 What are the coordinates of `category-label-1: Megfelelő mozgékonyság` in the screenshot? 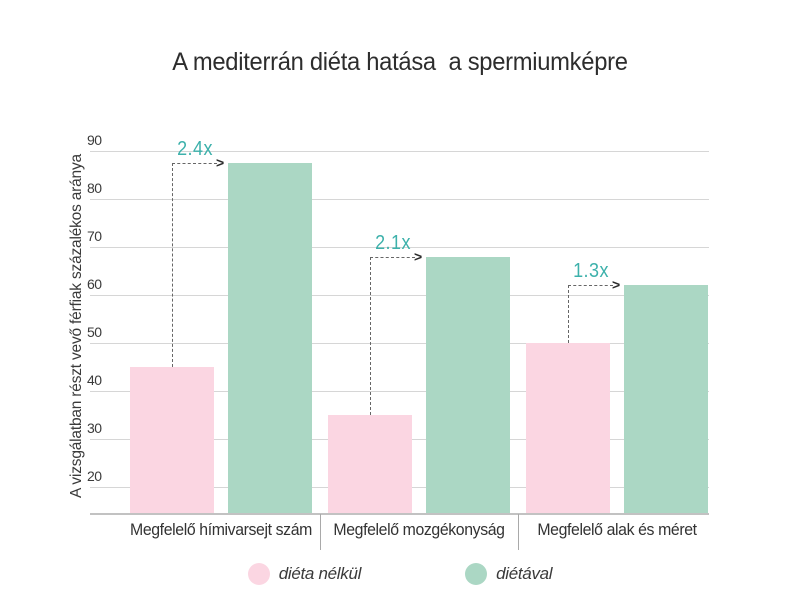 It's located at (419, 530).